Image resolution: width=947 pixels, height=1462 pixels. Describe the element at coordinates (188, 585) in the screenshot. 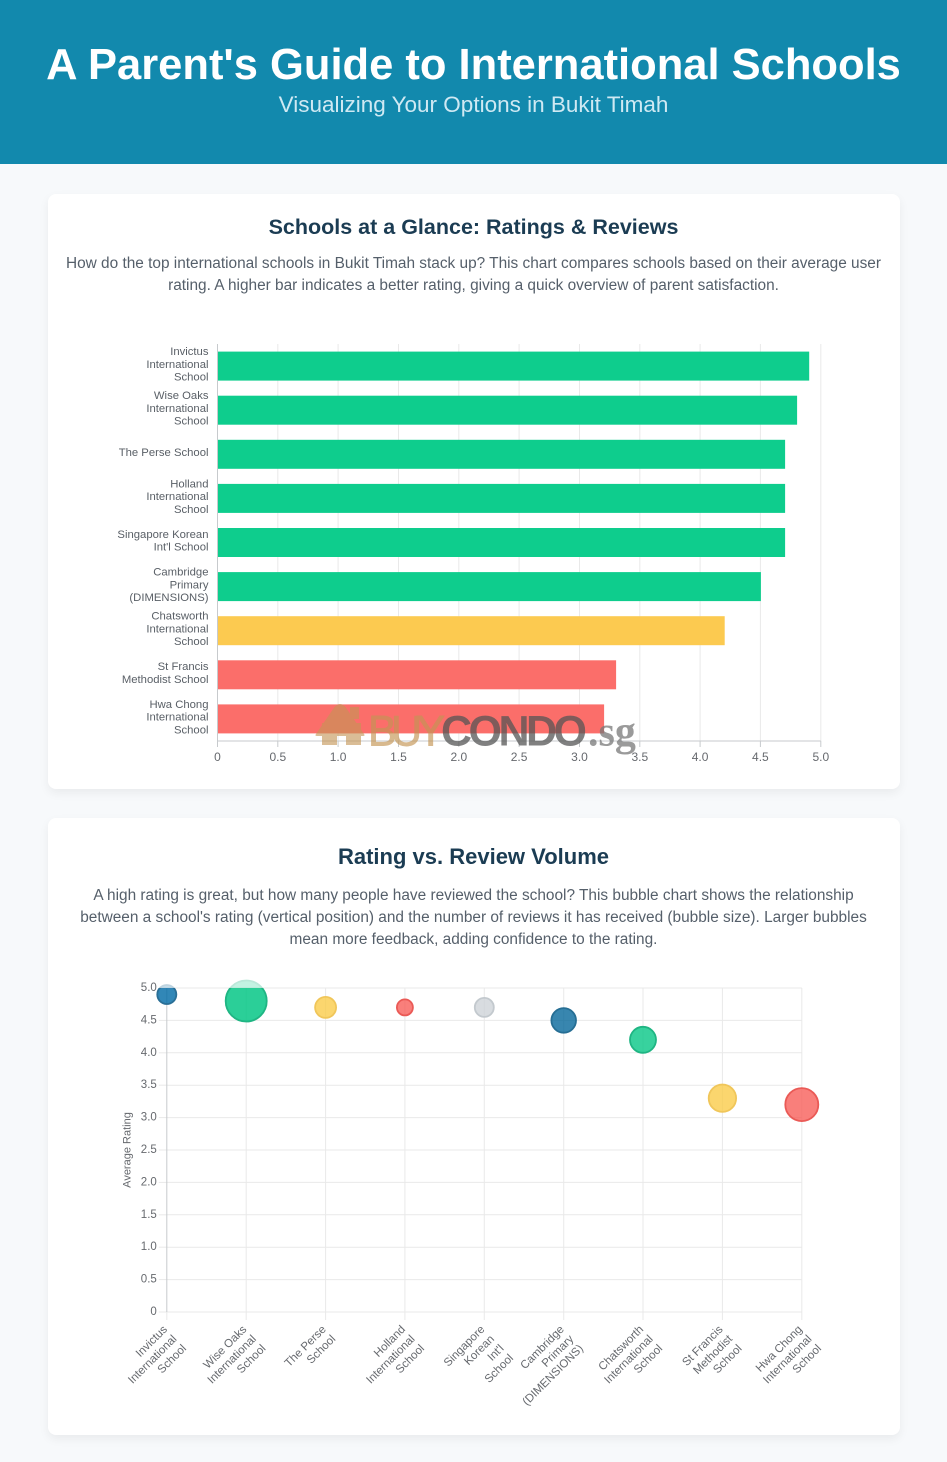

I see `svg-text: Primary` at that location.